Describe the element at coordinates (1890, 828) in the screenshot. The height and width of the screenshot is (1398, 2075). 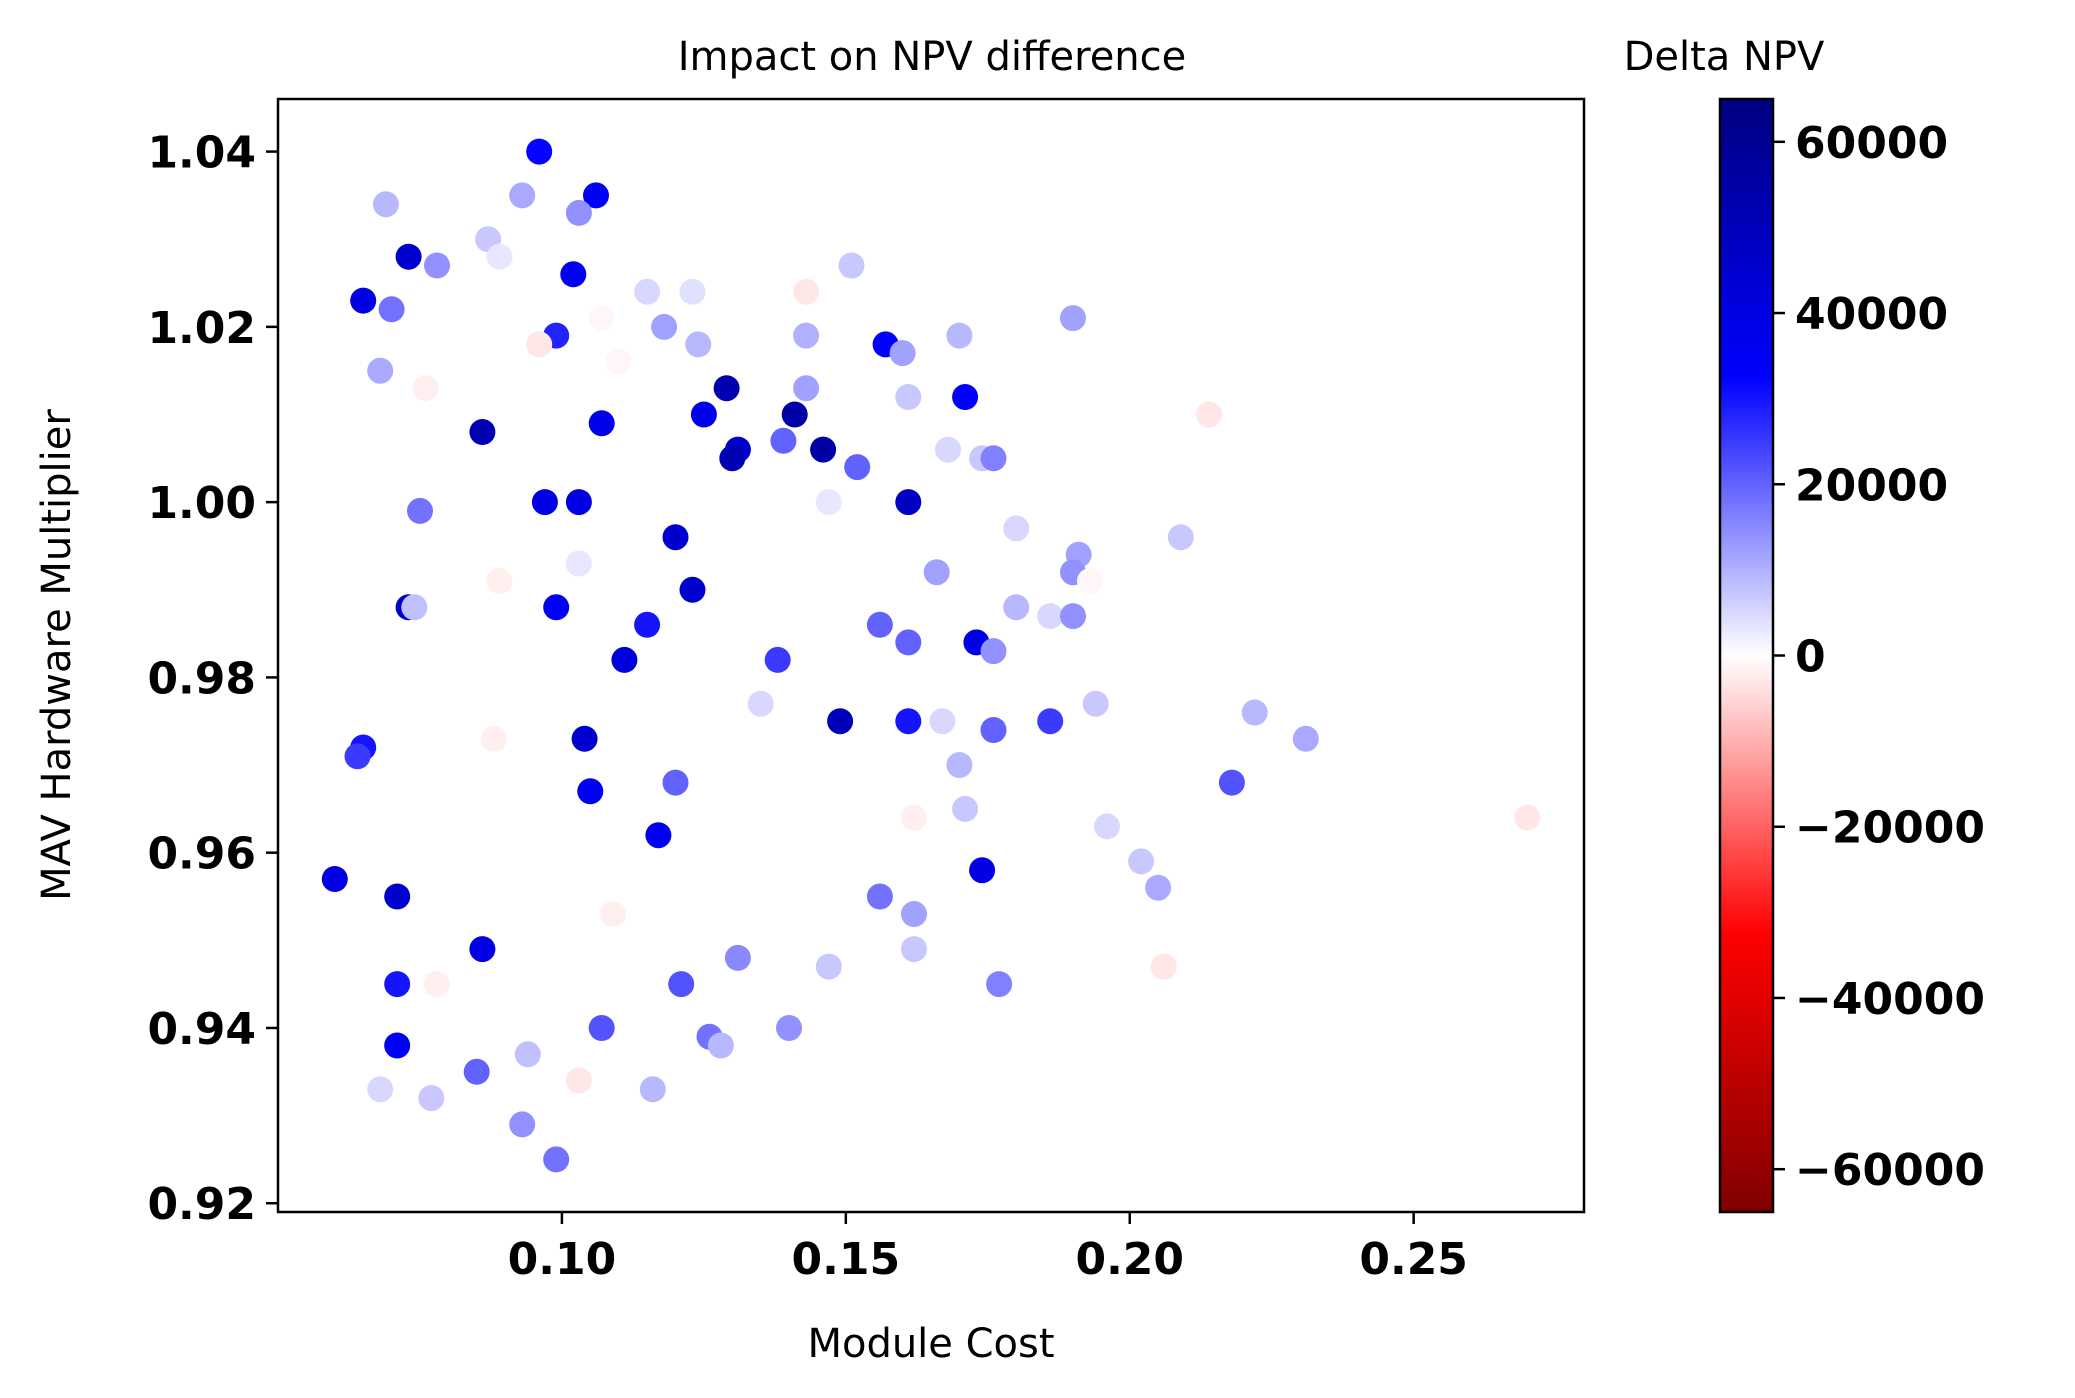
I see `colorbar-tick-label: −20000` at that location.